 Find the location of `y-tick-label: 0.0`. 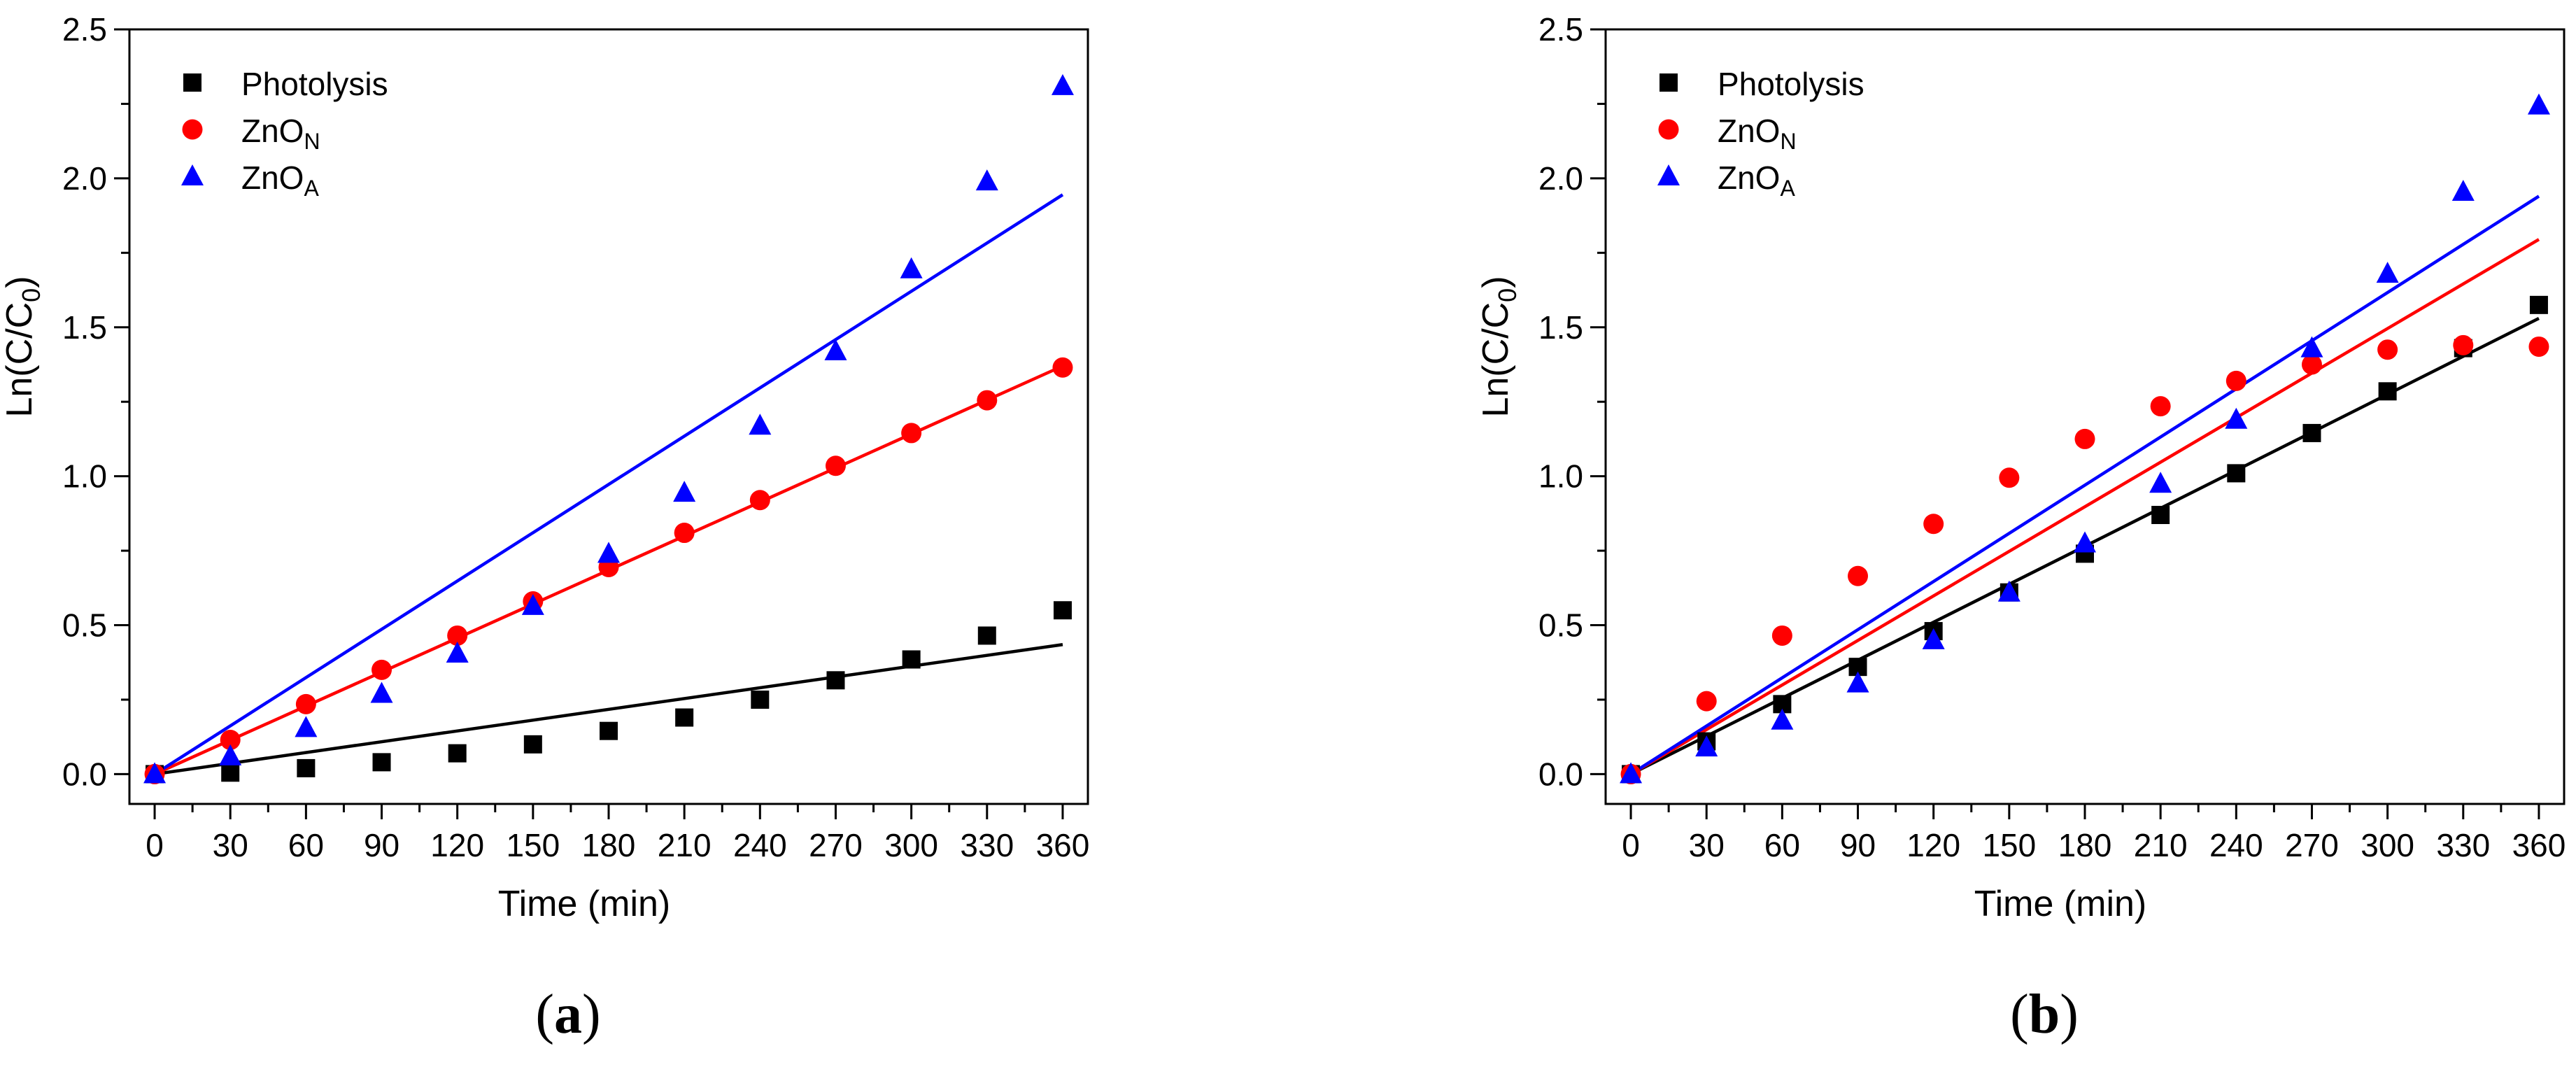

y-tick-label: 0.0 is located at coordinates (1560, 774).